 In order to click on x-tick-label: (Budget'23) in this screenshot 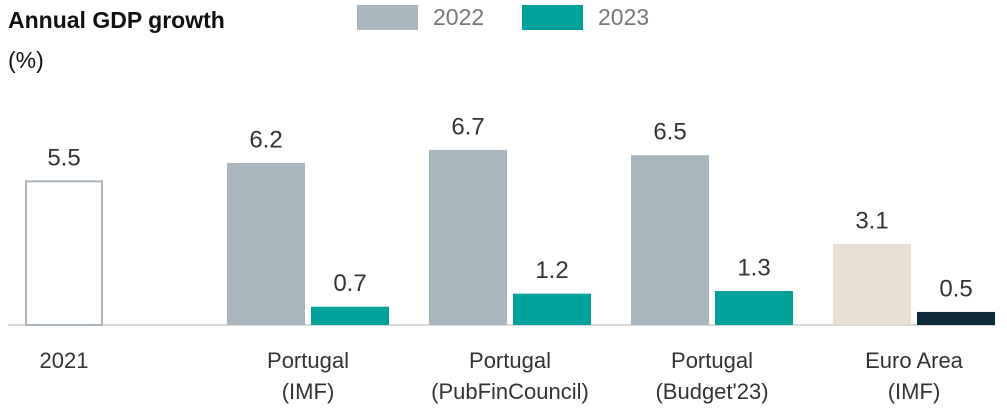, I will do `click(711, 391)`.